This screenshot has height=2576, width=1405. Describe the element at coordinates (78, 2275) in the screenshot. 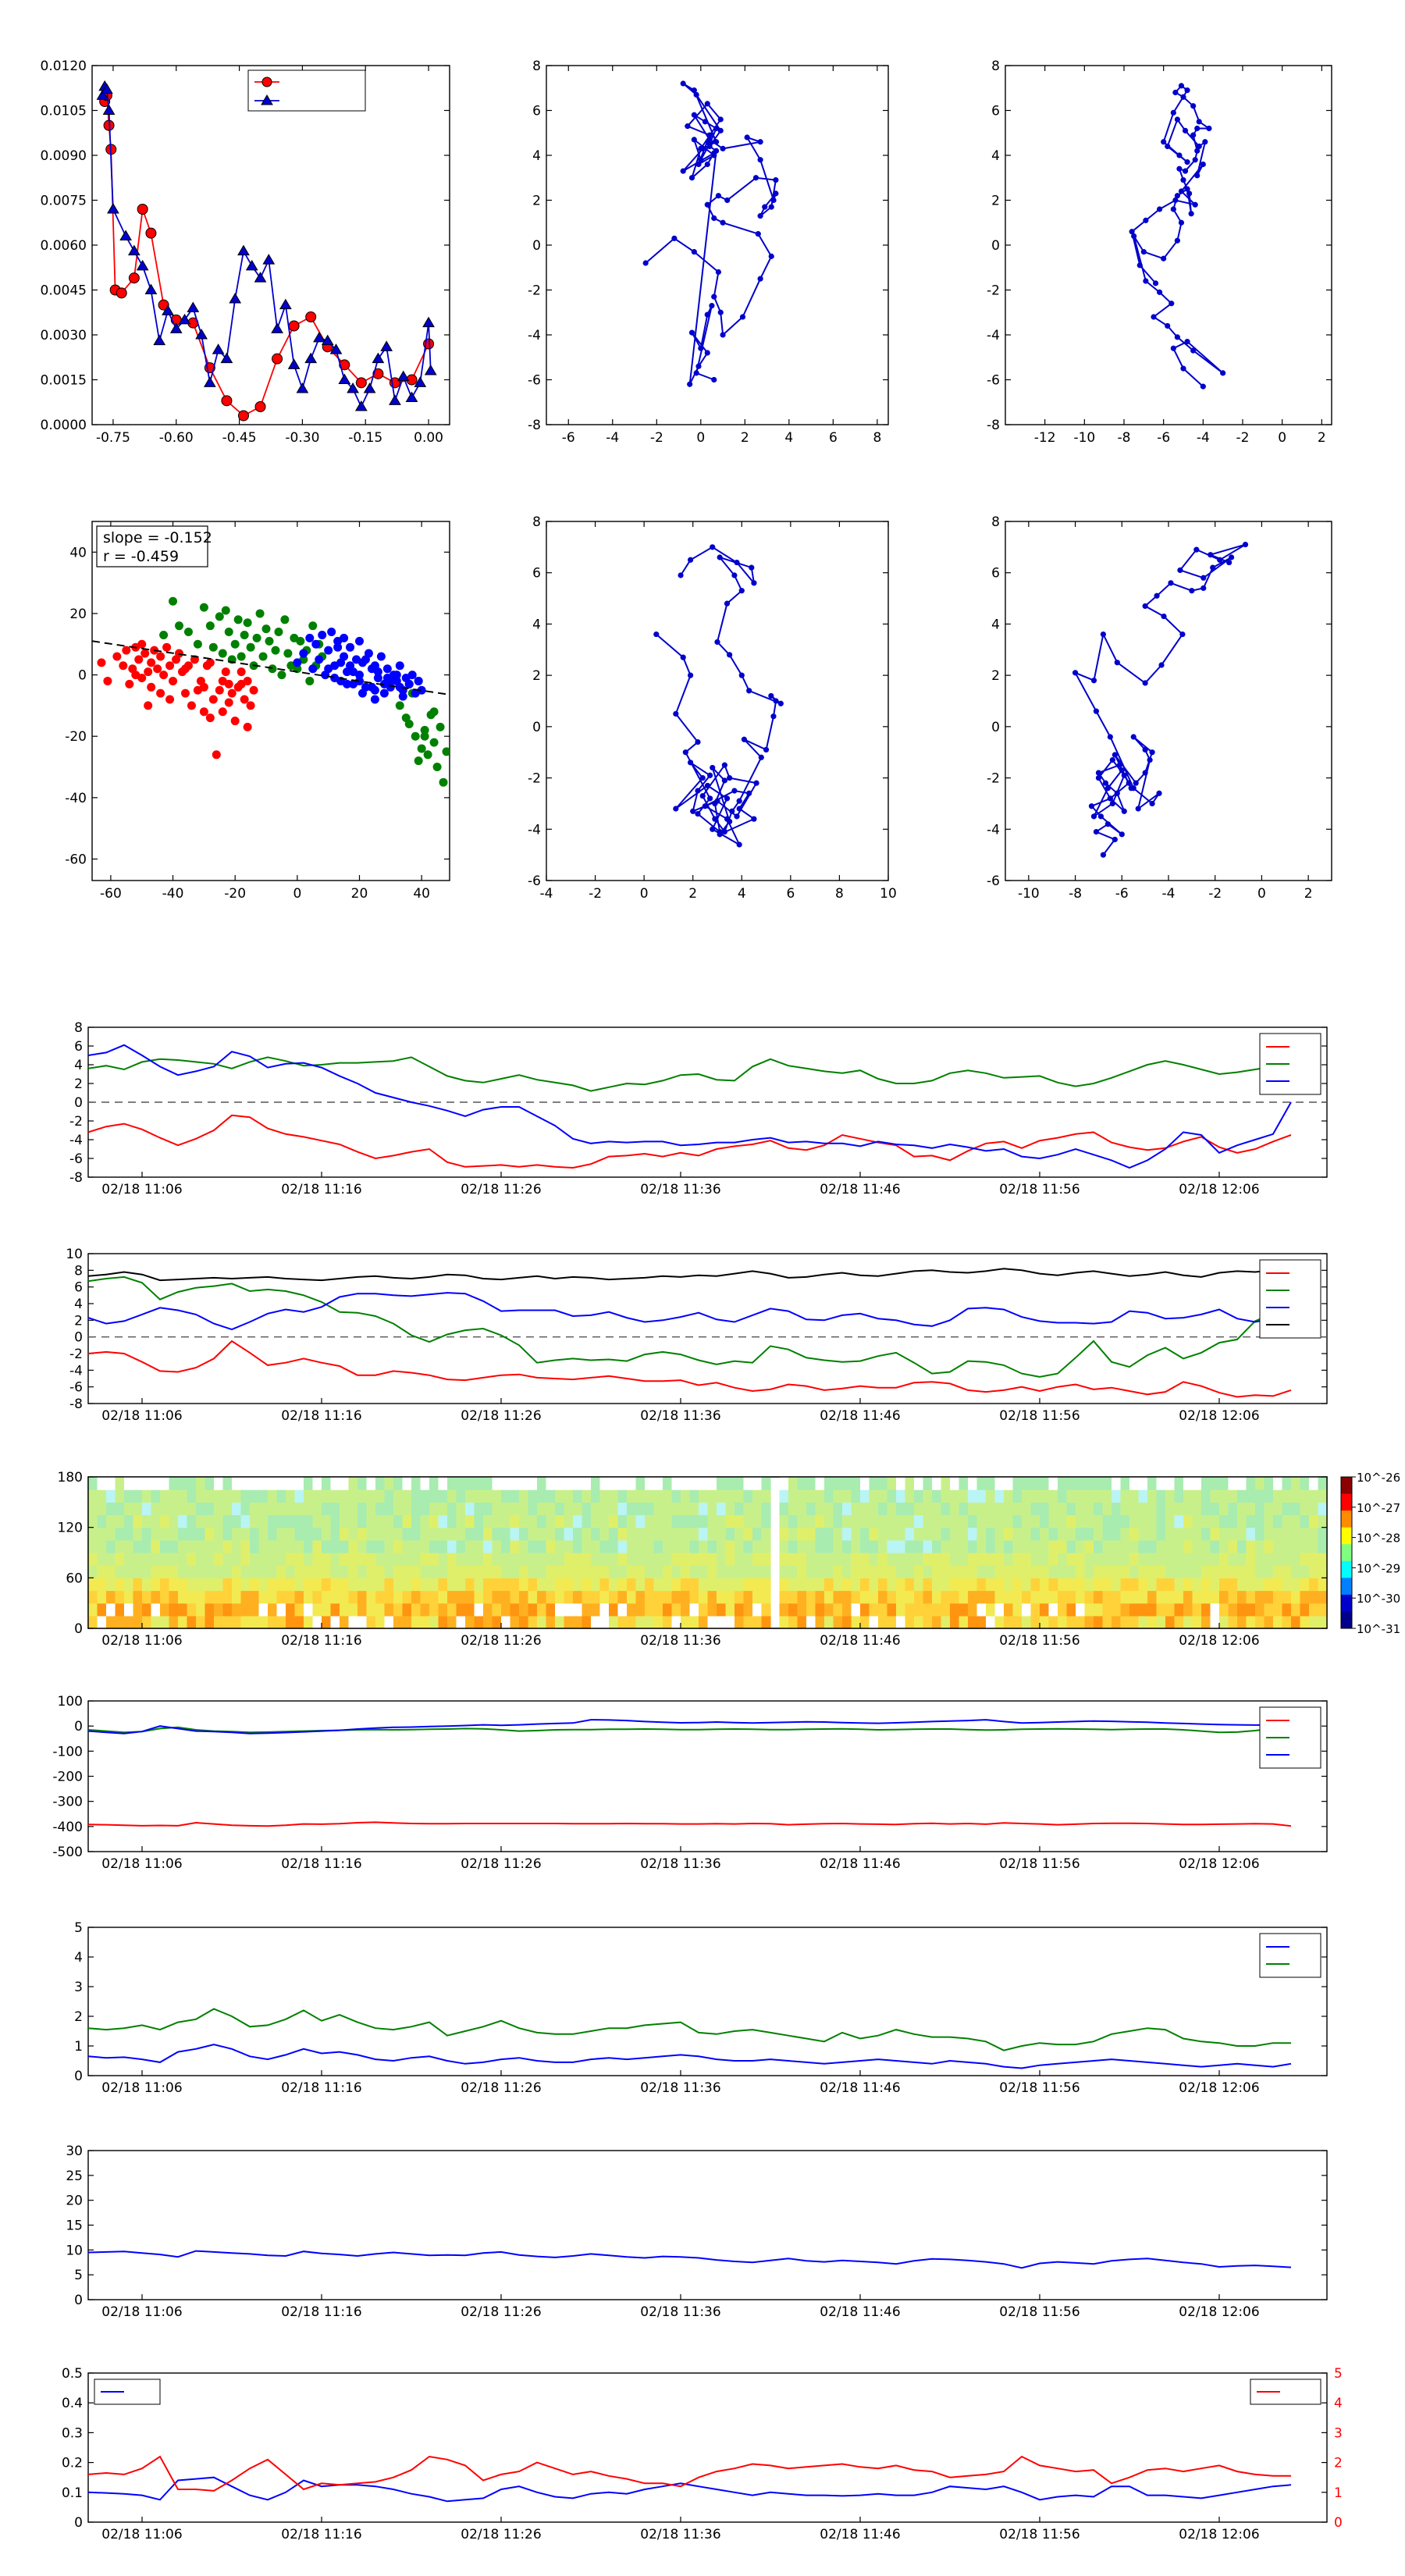

I see `np-ytick-label: 5` at that location.